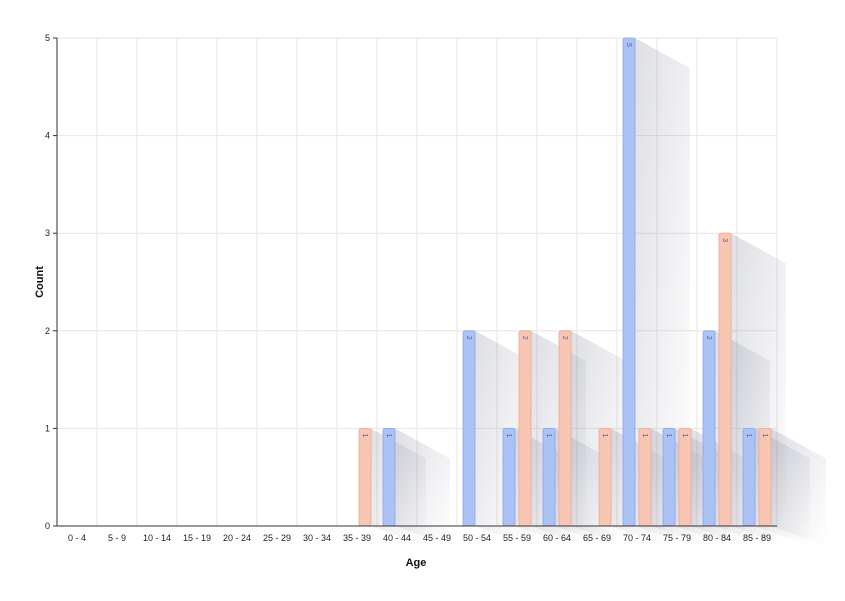  What do you see at coordinates (437, 538) in the screenshot?
I see `x-tick-label: 45 - 49` at bounding box center [437, 538].